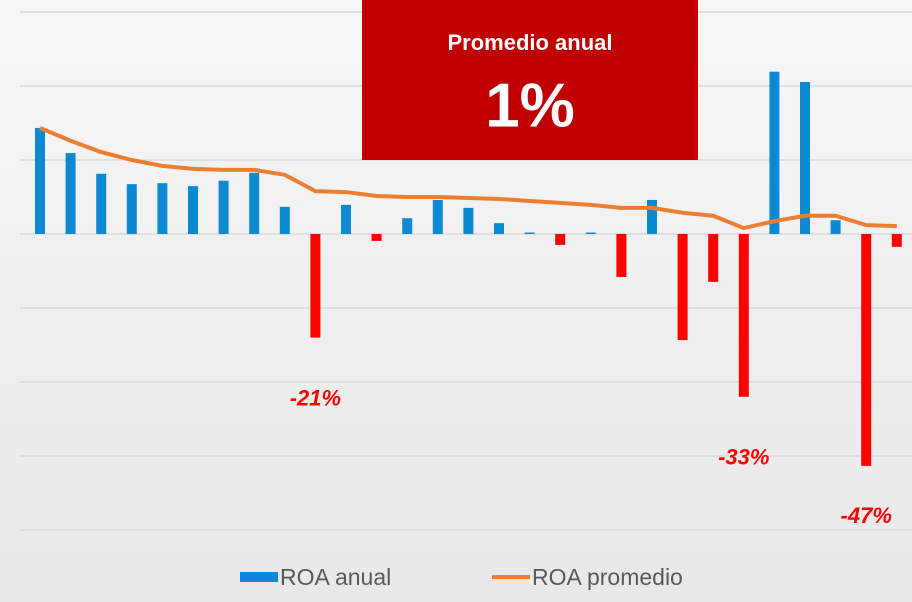 This screenshot has width=912, height=602. Describe the element at coordinates (743, 457) in the screenshot. I see `data-label: -33%` at that location.